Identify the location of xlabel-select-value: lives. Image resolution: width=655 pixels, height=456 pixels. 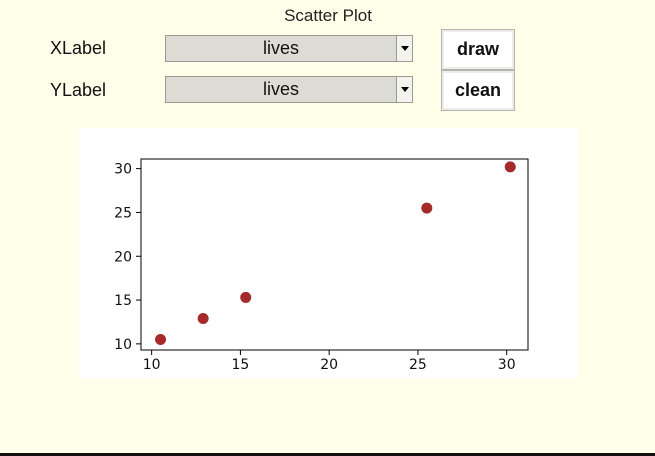
(280, 48).